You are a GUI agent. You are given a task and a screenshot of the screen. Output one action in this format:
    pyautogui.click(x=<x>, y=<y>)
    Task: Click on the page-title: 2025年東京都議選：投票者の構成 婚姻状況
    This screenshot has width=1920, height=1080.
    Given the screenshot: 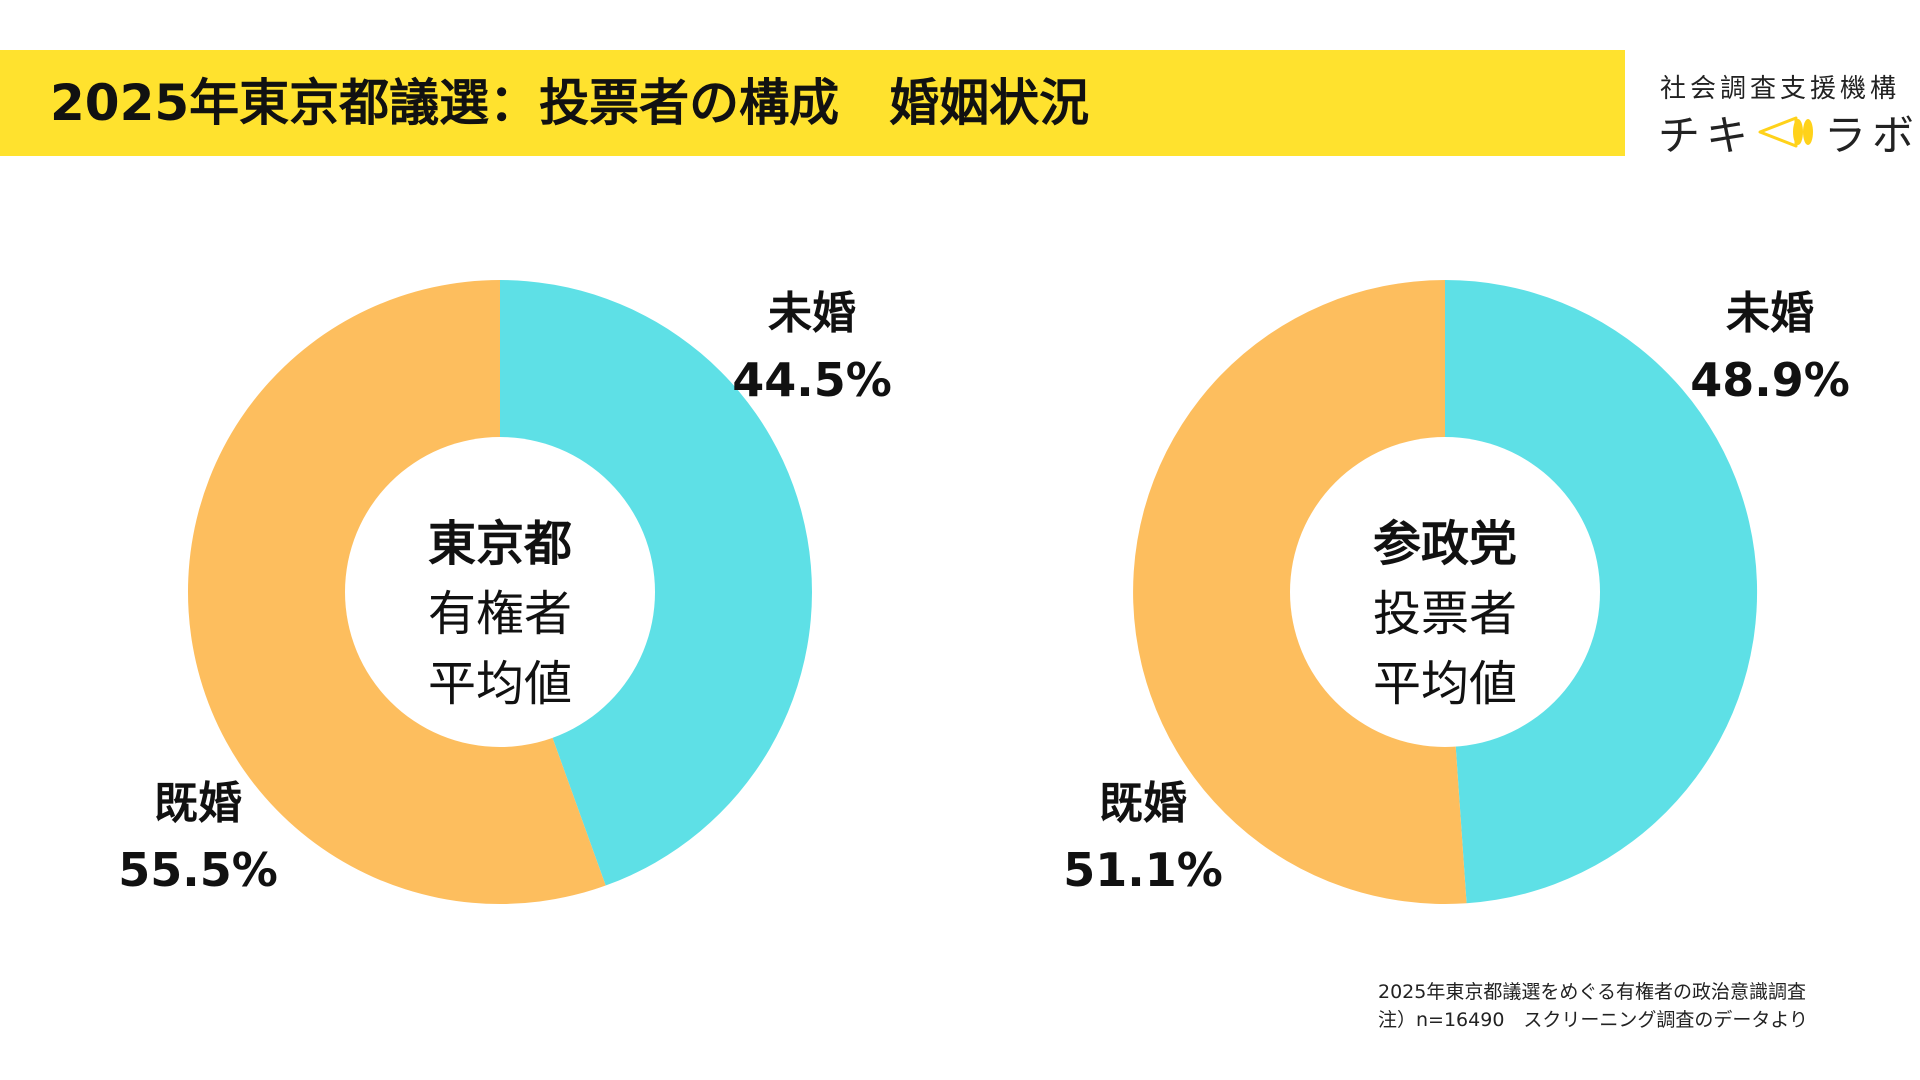 What is the action you would take?
    pyautogui.click(x=570, y=103)
    